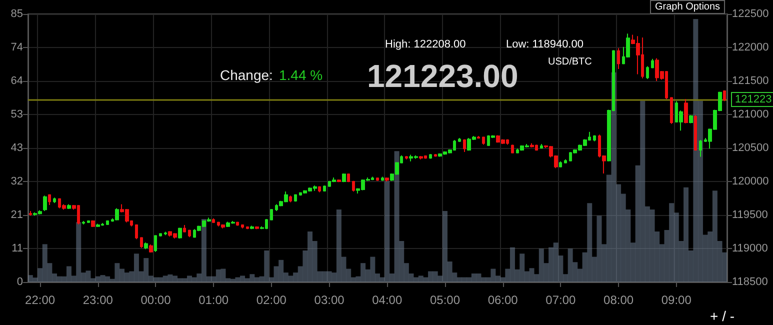  I want to click on y-tick-label: 64, so click(16, 81).